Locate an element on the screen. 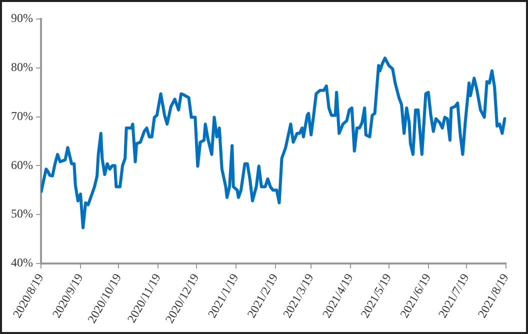 Image resolution: width=528 pixels, height=334 pixels. y-tick-label: 50% is located at coordinates (21, 213).